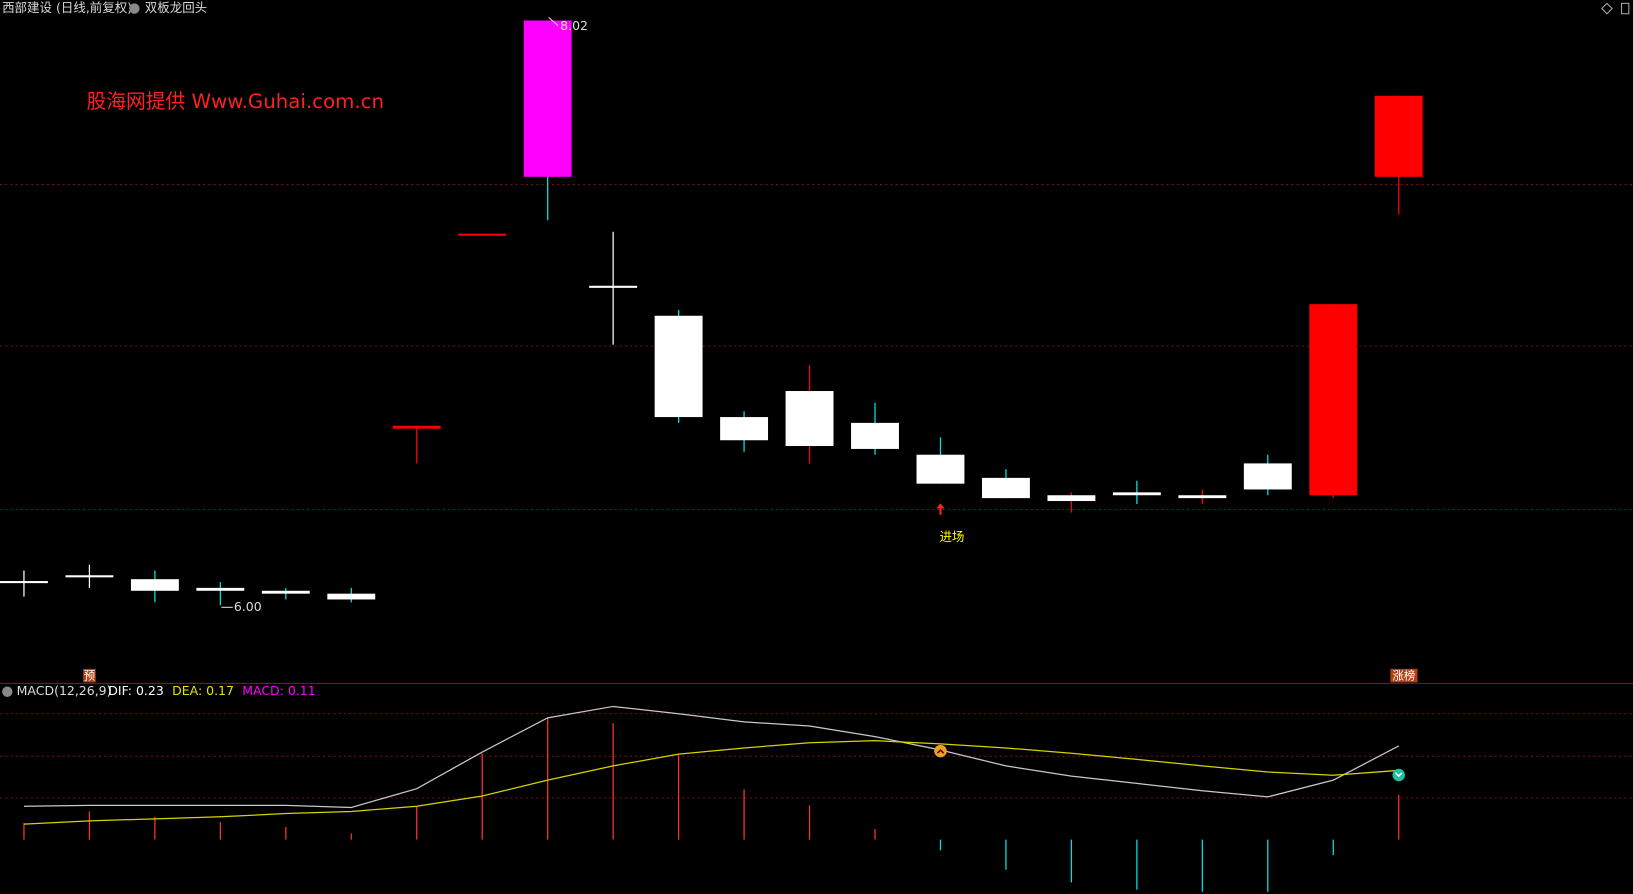 The image size is (1633, 894). Describe the element at coordinates (135, 690) in the screenshot. I see `macd-readout: DIF: 0.23` at that location.